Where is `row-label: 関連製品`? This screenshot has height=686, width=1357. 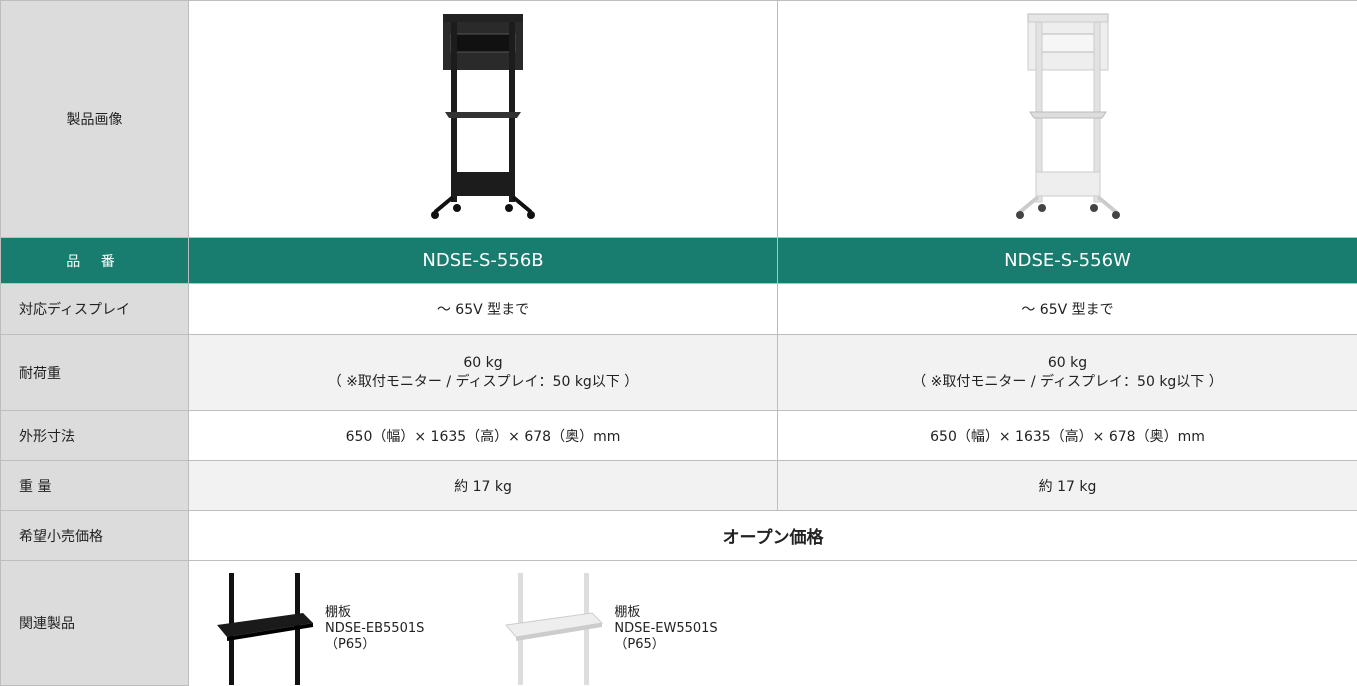
row-label: 関連製品 is located at coordinates (95, 623).